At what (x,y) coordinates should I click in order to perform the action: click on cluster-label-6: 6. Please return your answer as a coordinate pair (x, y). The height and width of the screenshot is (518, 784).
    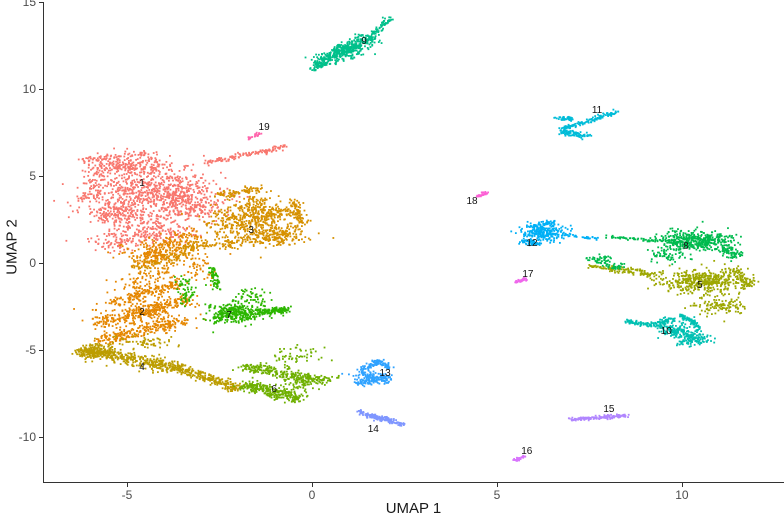
    Looking at the image, I should click on (274, 389).